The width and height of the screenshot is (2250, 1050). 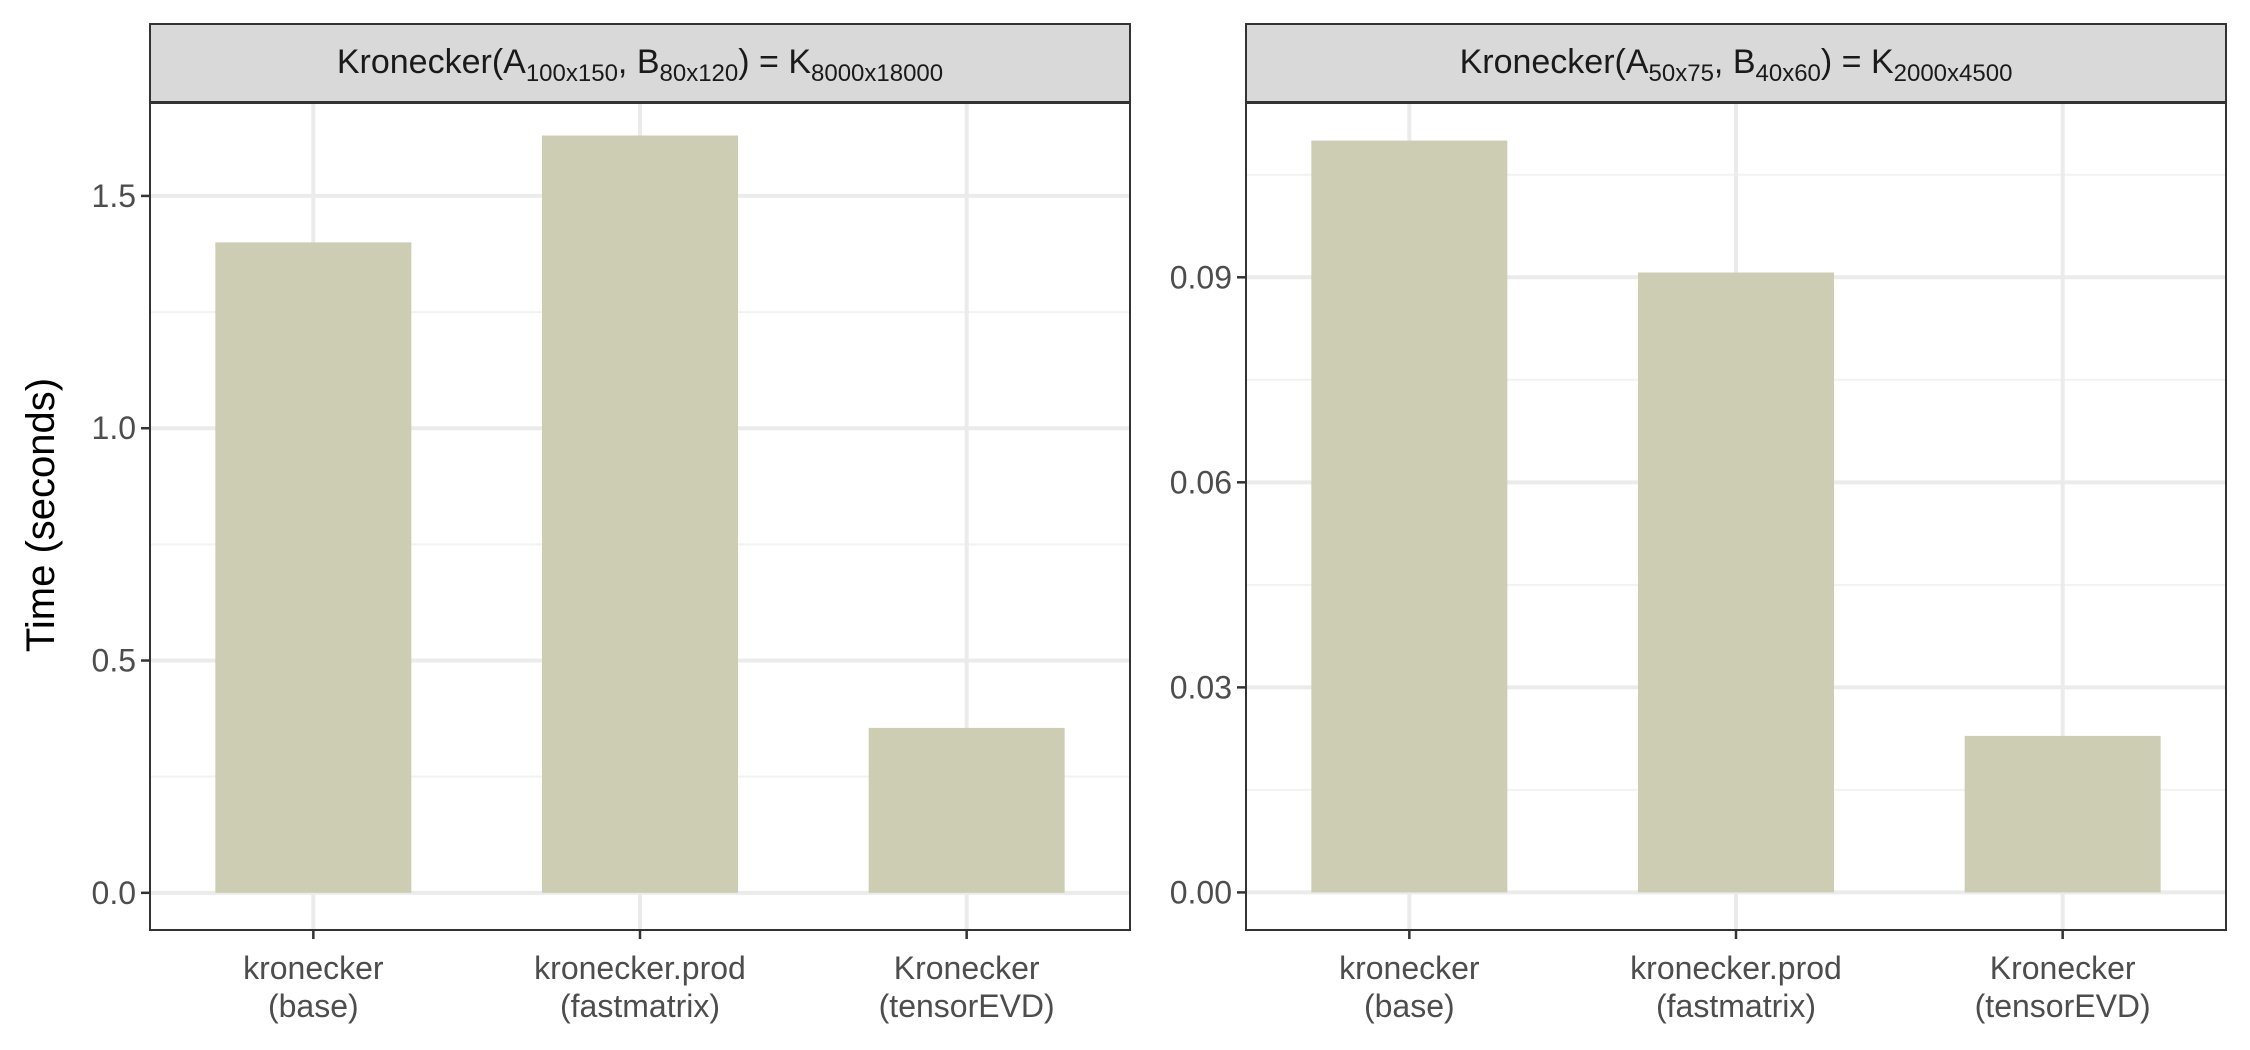 I want to click on y-tick-label: 1.0, so click(x=114, y=428).